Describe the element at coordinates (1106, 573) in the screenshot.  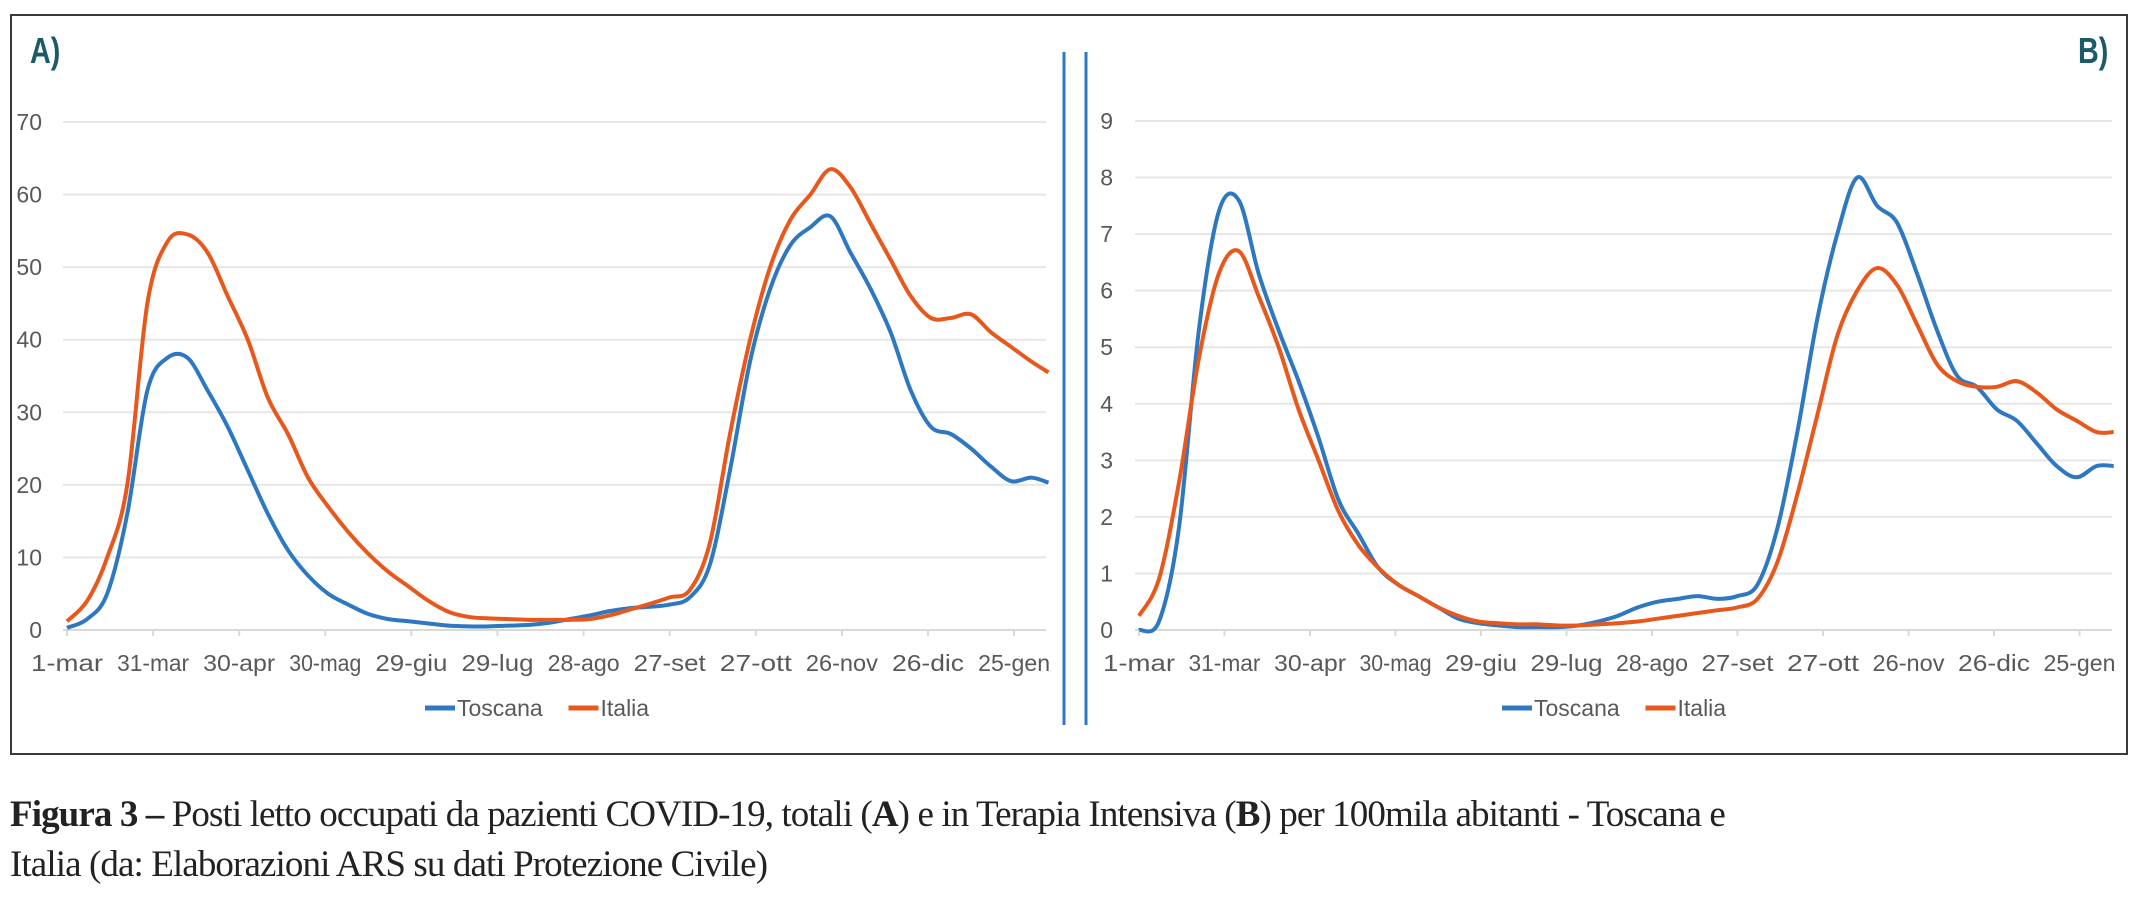
I see `y-tick-label: 1` at that location.